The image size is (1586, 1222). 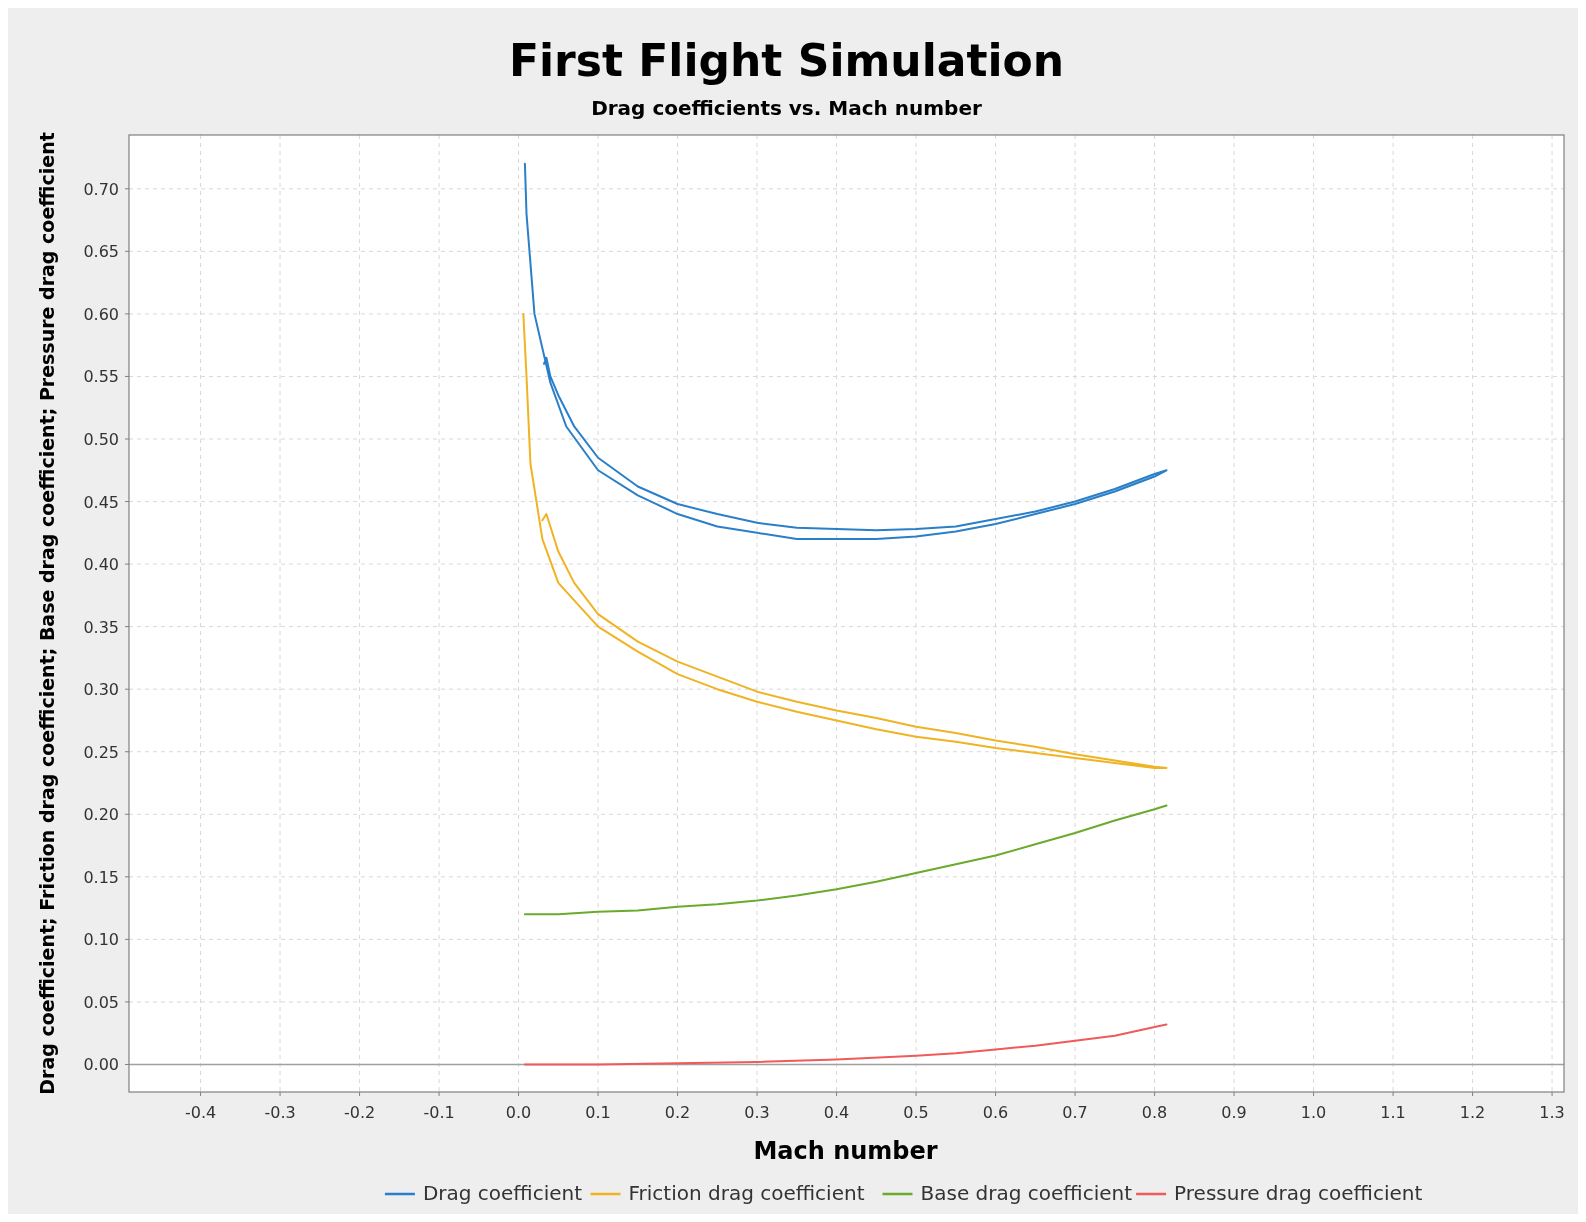 I want to click on chart-title: First Flight Simulation, so click(x=786, y=60).